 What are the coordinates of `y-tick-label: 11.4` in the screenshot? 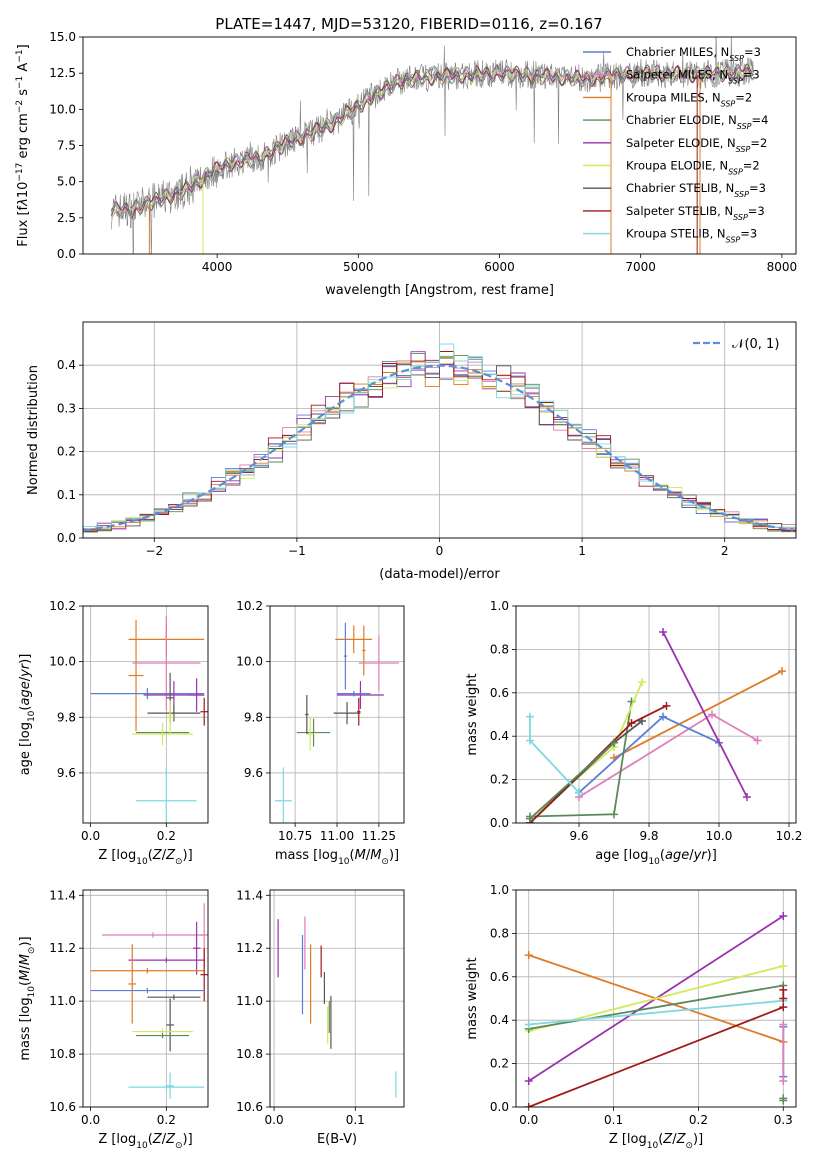 It's located at (62, 895).